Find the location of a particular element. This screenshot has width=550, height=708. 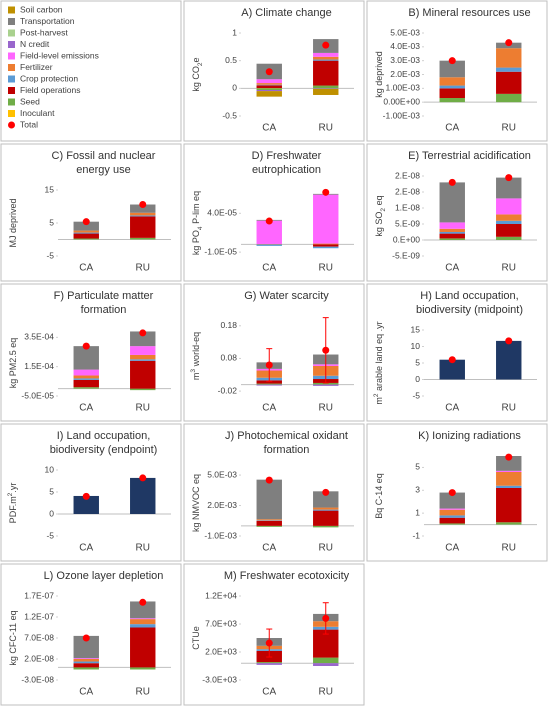

y-tick-label: 2.0E-03 is located at coordinates (405, 74).